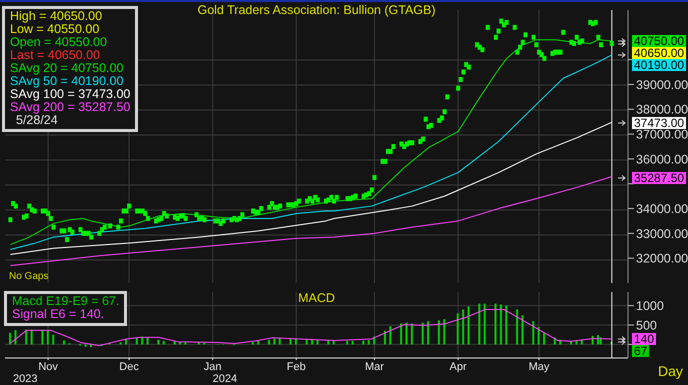  I want to click on text: Day, so click(670, 371).